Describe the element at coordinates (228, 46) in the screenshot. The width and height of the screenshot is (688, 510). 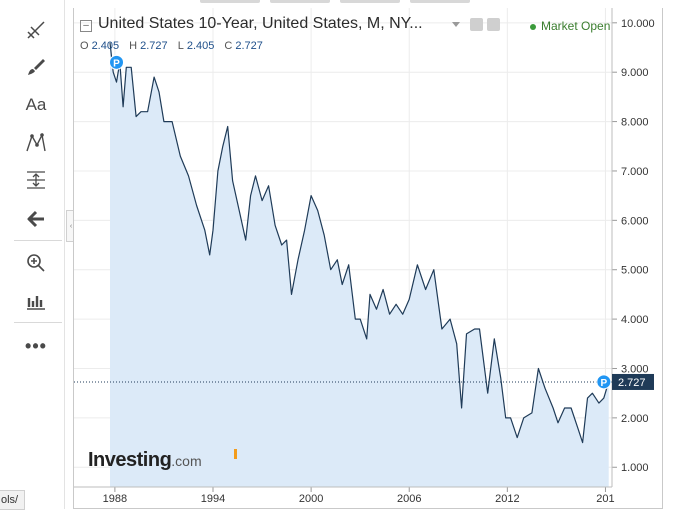
I see `ohlc-close-key: C` at that location.